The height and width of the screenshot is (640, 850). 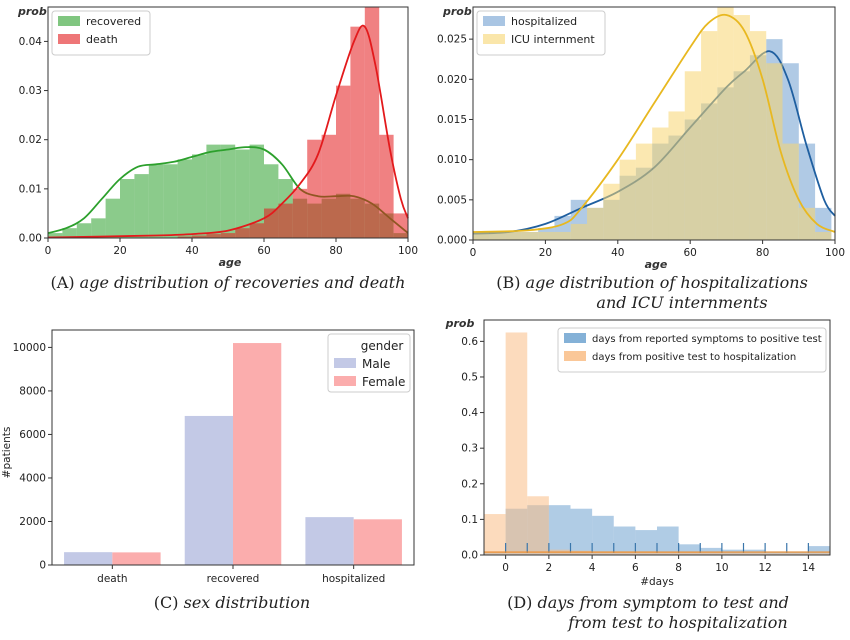 What do you see at coordinates (677, 622) in the screenshot?
I see `caption-text: from test to hospitalization` at bounding box center [677, 622].